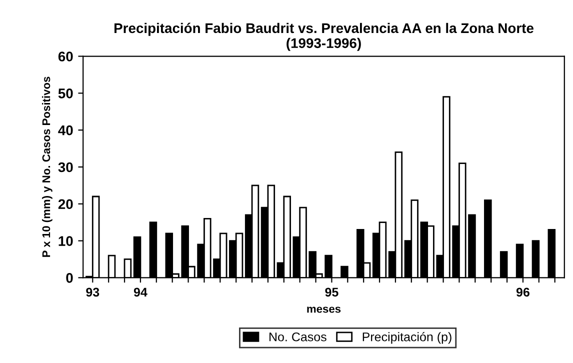 This screenshot has height=363, width=573. Describe the element at coordinates (65, 130) in the screenshot. I see `y-tick-label: 40` at that location.